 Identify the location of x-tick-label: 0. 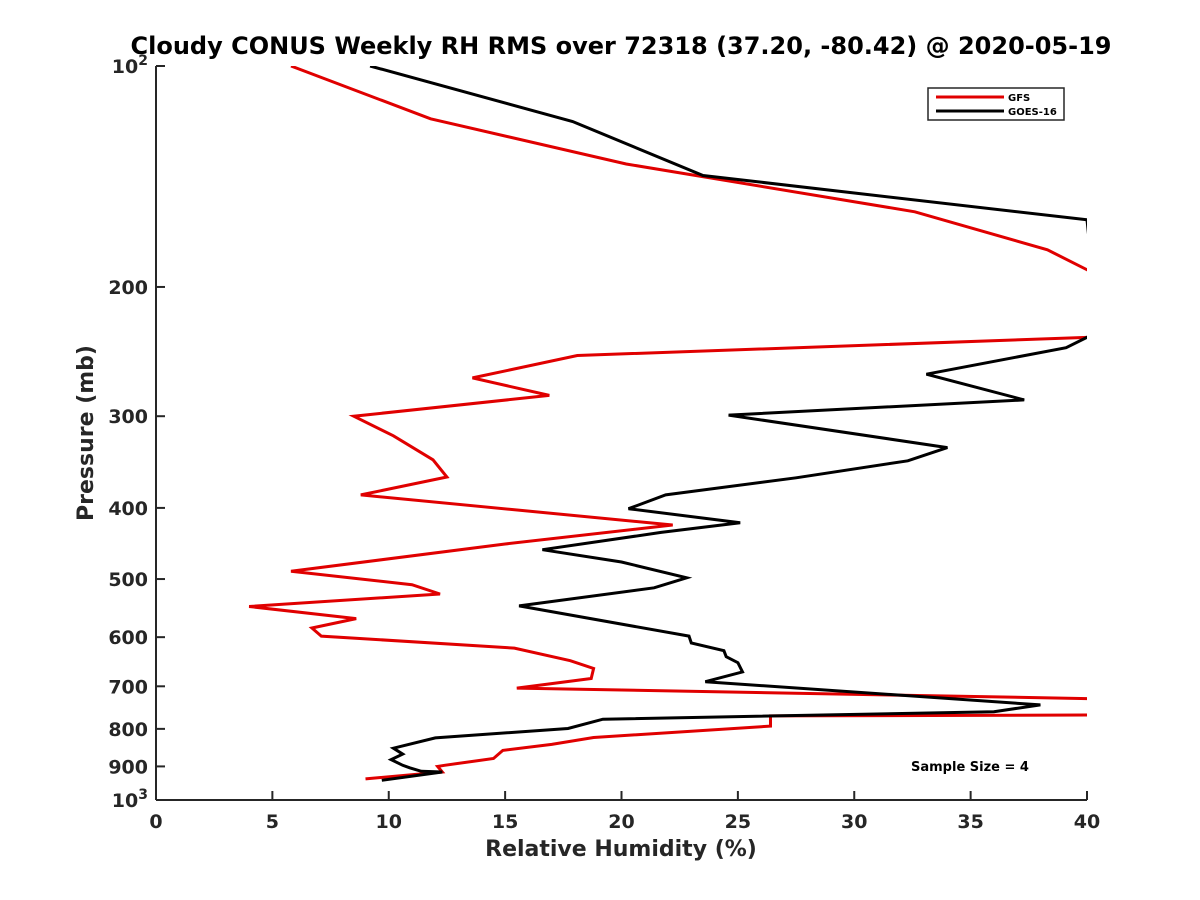
(155, 822).